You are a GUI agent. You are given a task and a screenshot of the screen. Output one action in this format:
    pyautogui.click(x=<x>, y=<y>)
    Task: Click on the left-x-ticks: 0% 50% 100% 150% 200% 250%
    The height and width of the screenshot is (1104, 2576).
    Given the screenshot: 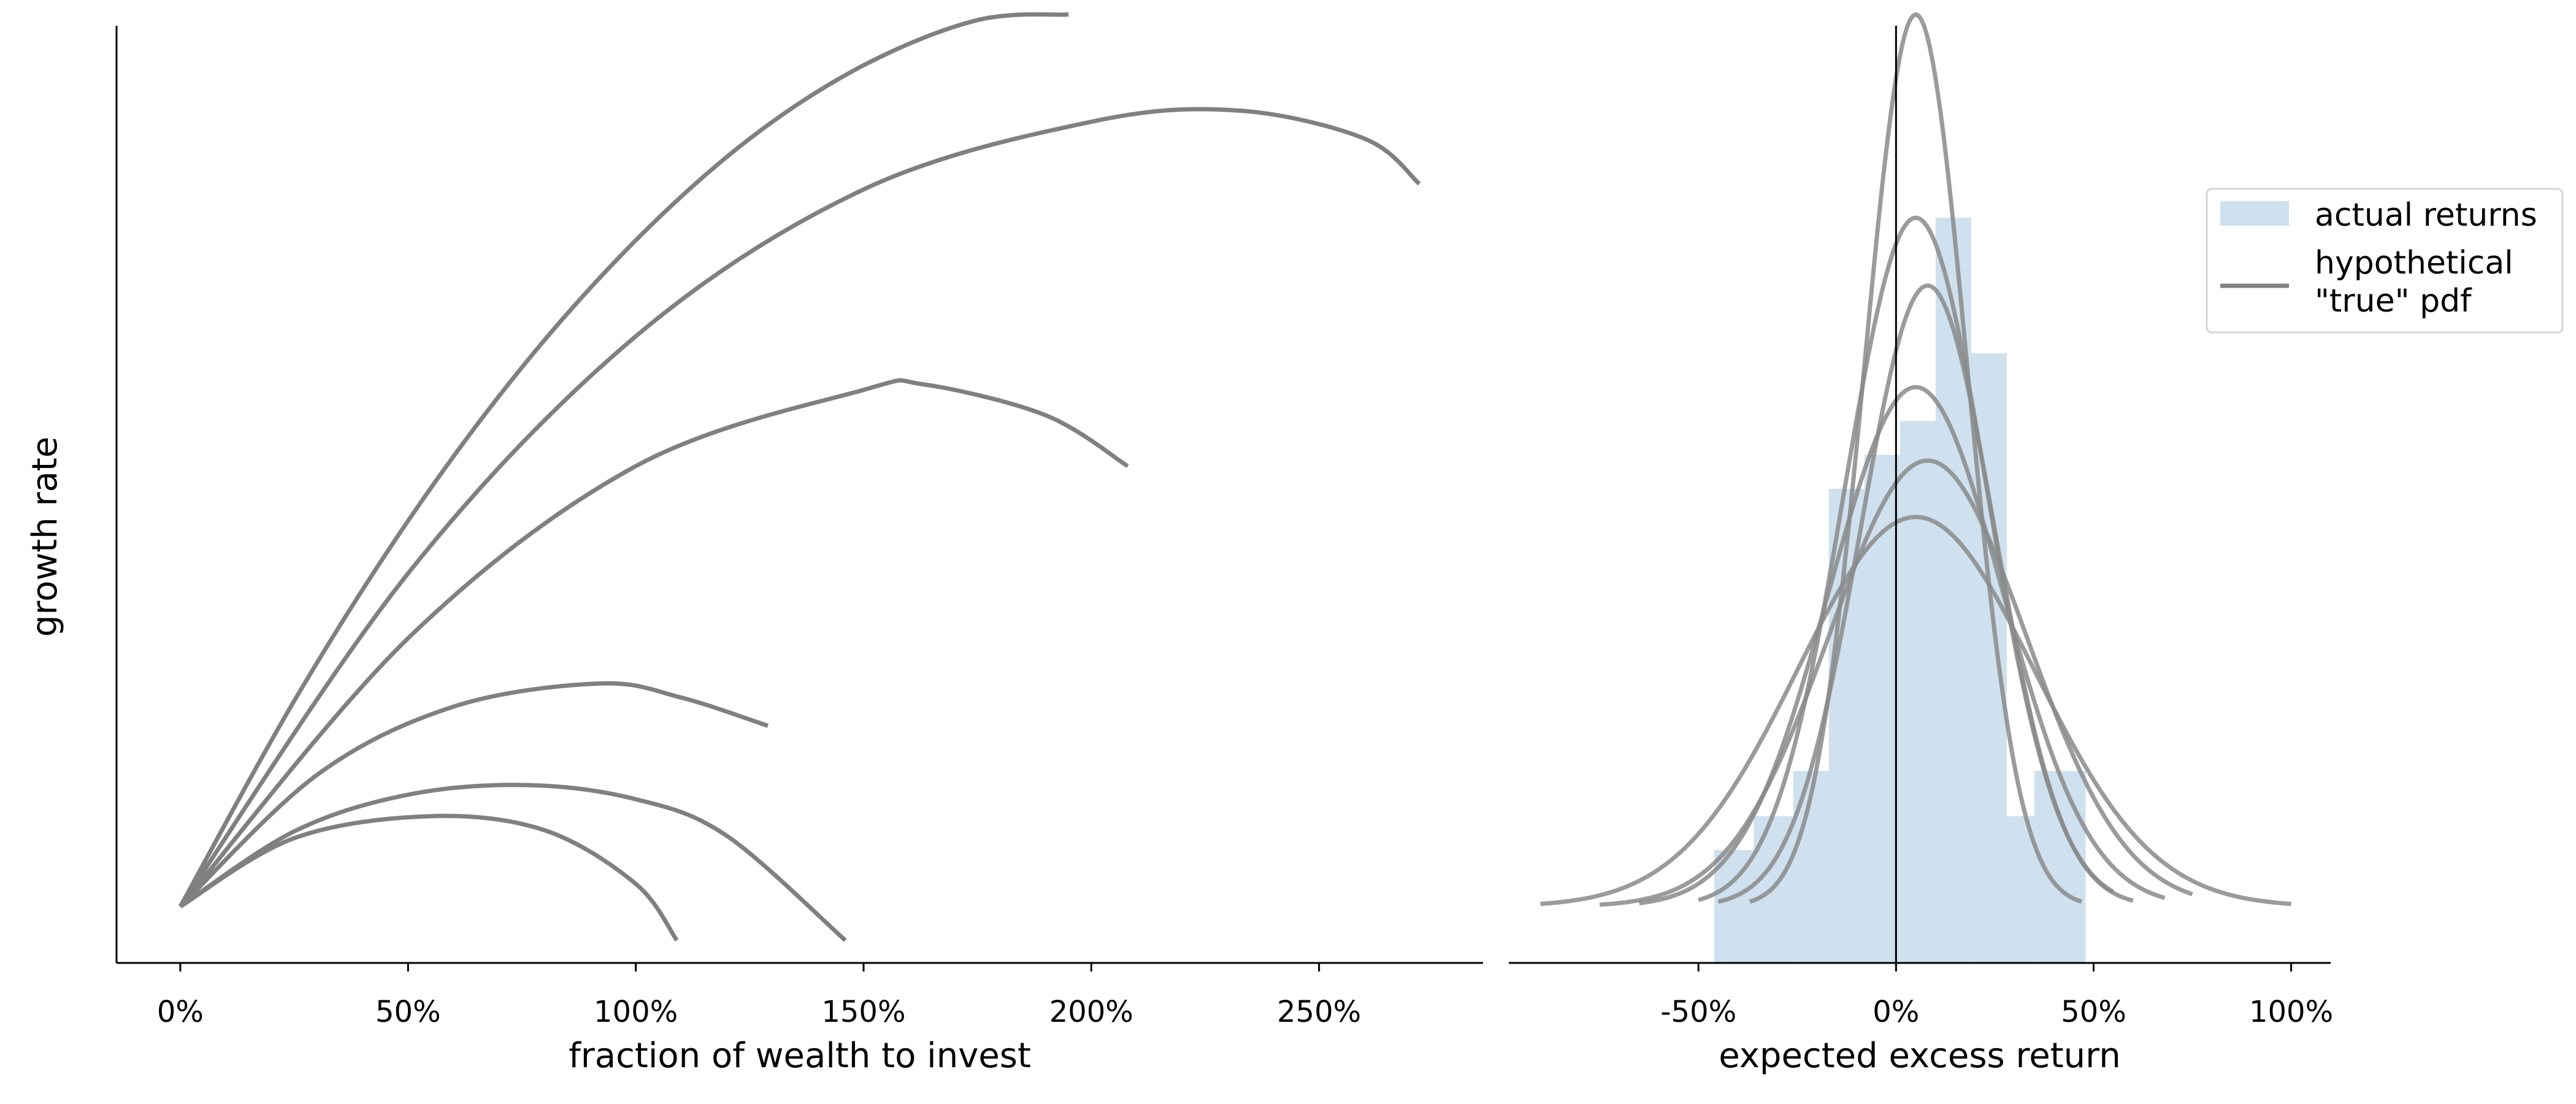 What is the action you would take?
    pyautogui.click(x=759, y=996)
    